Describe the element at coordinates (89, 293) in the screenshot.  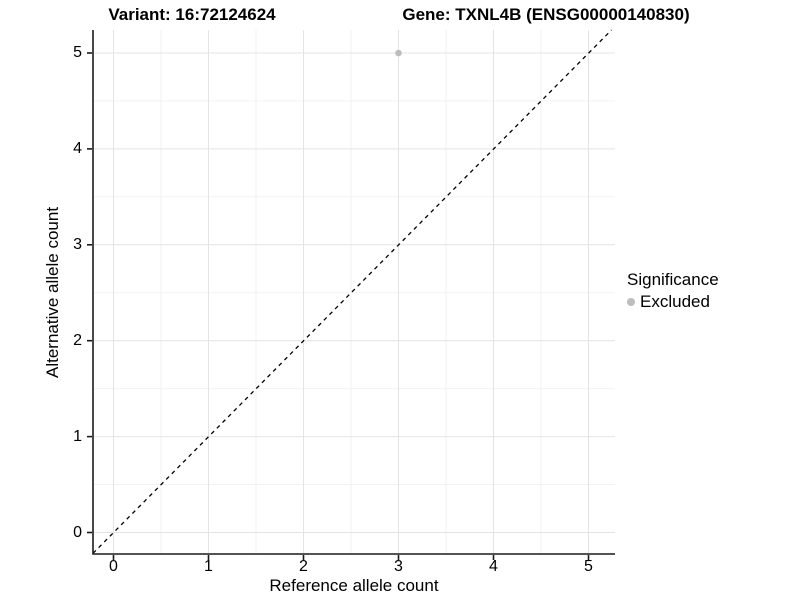
I see `y-axis-ticks` at that location.